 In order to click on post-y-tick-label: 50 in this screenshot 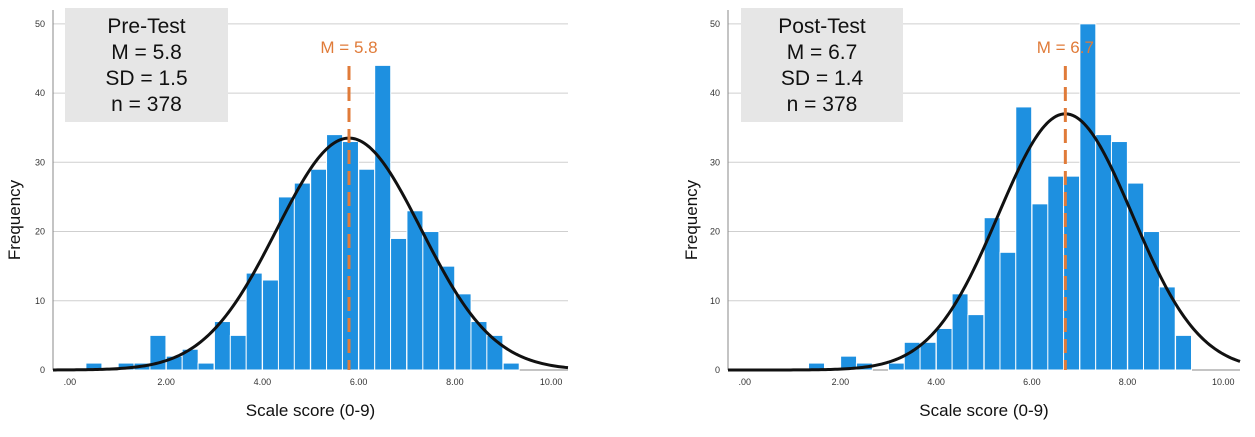, I will do `click(715, 24)`.